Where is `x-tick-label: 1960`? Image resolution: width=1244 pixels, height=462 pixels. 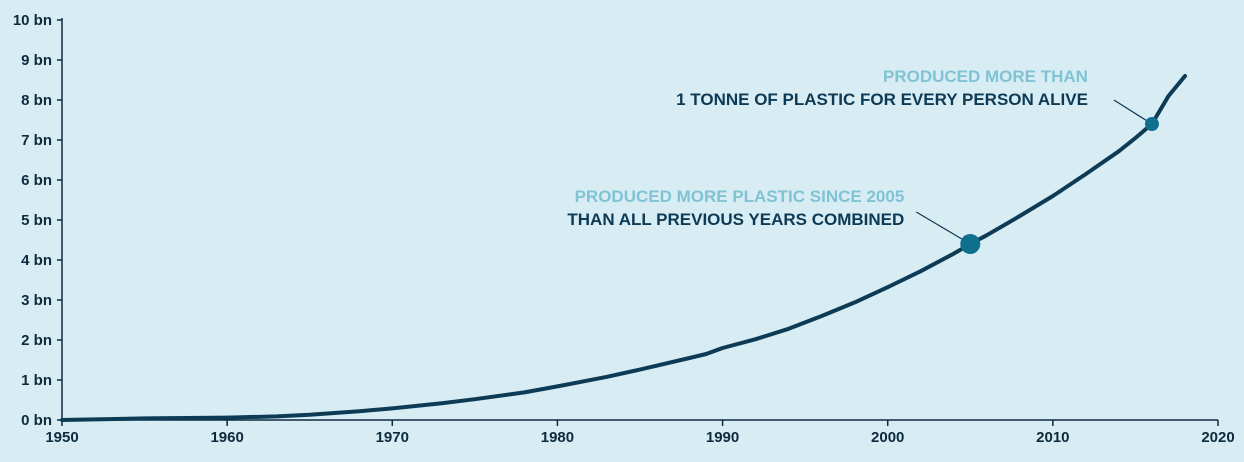 x-tick-label: 1960 is located at coordinates (226, 437).